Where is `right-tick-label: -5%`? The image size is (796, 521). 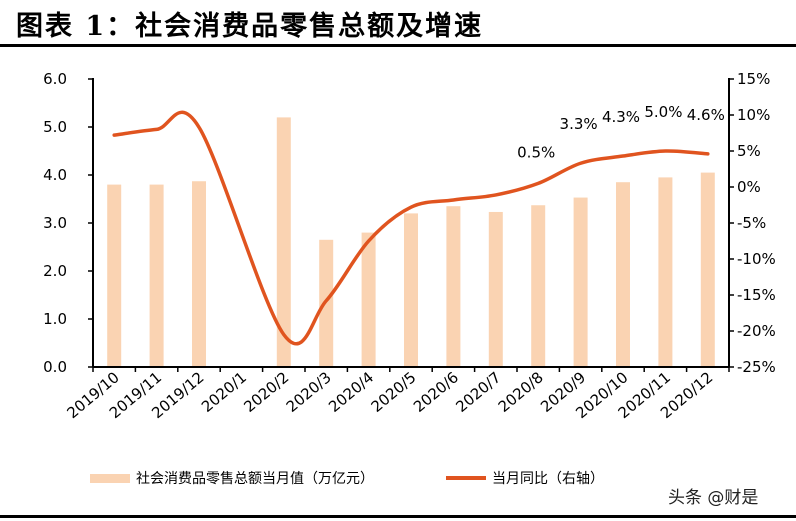
right-tick-label: -5% is located at coordinates (751, 223).